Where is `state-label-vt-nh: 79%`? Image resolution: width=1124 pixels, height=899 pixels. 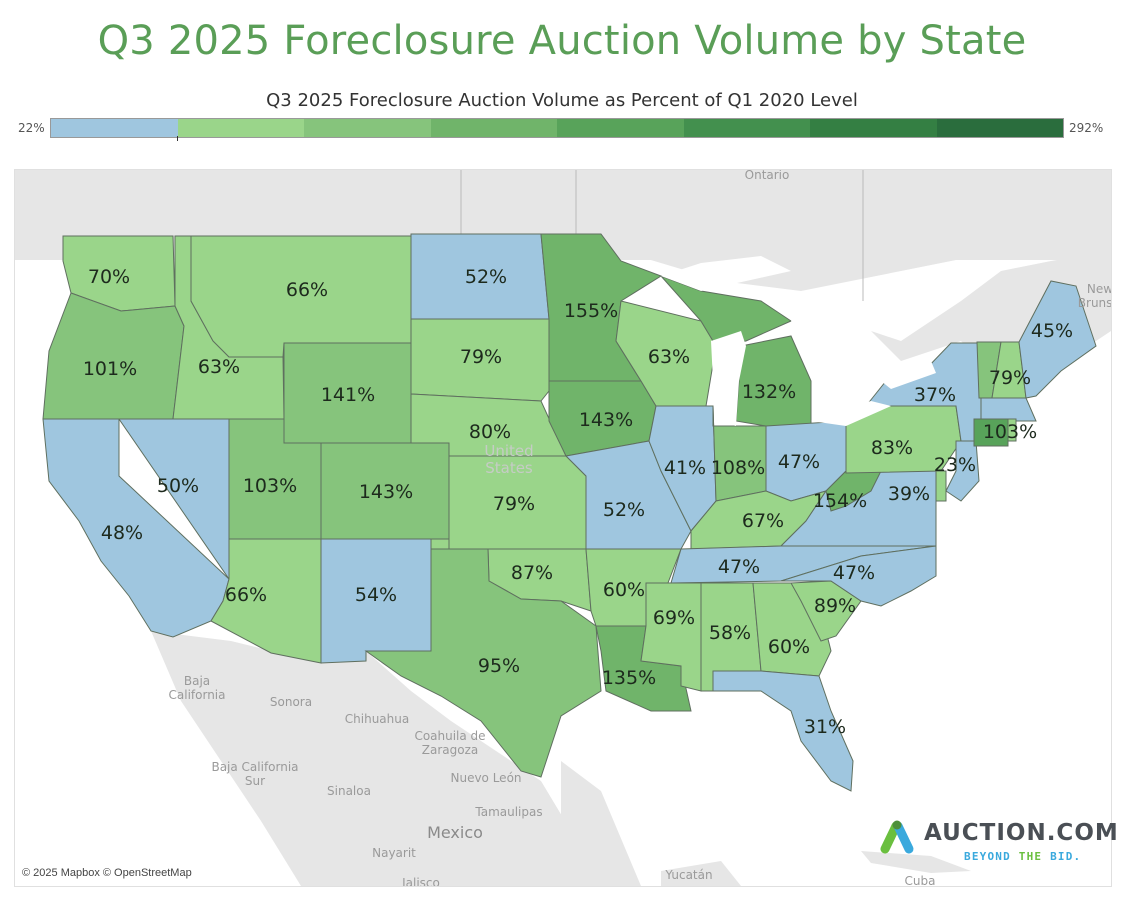
state-label-vt-nh: 79% is located at coordinates (1010, 378).